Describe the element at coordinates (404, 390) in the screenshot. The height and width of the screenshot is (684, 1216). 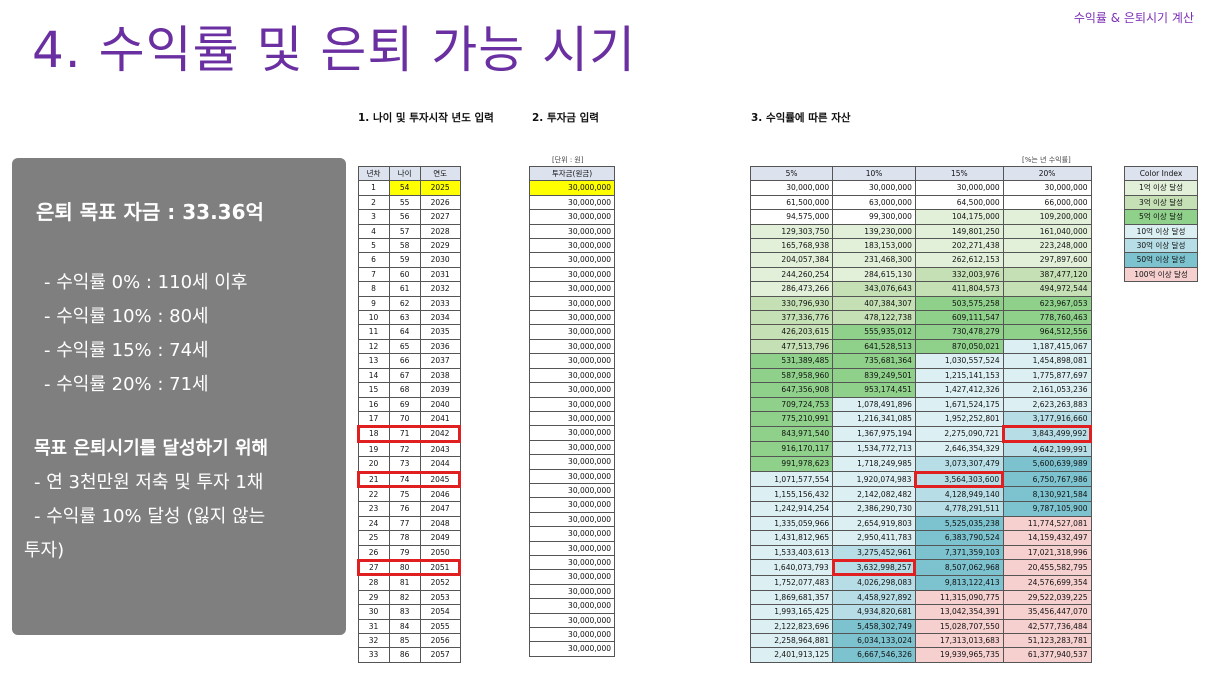
I see `cell-age: 68` at that location.